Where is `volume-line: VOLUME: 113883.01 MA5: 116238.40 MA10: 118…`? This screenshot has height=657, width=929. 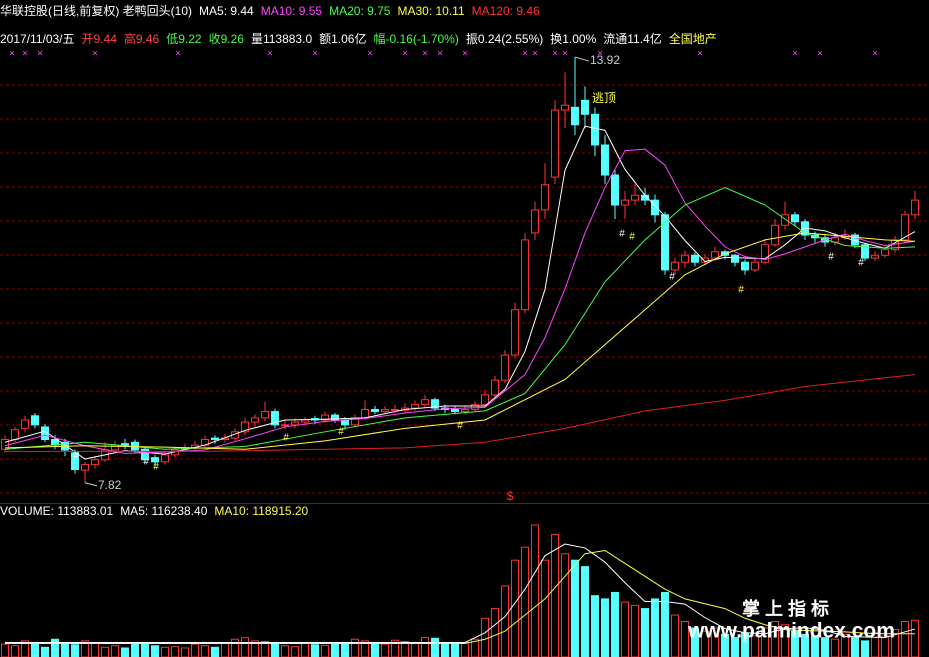
volume-line: VOLUME: 113883.01 MA5: 116238.40 MA10: 118… is located at coordinates (154, 511).